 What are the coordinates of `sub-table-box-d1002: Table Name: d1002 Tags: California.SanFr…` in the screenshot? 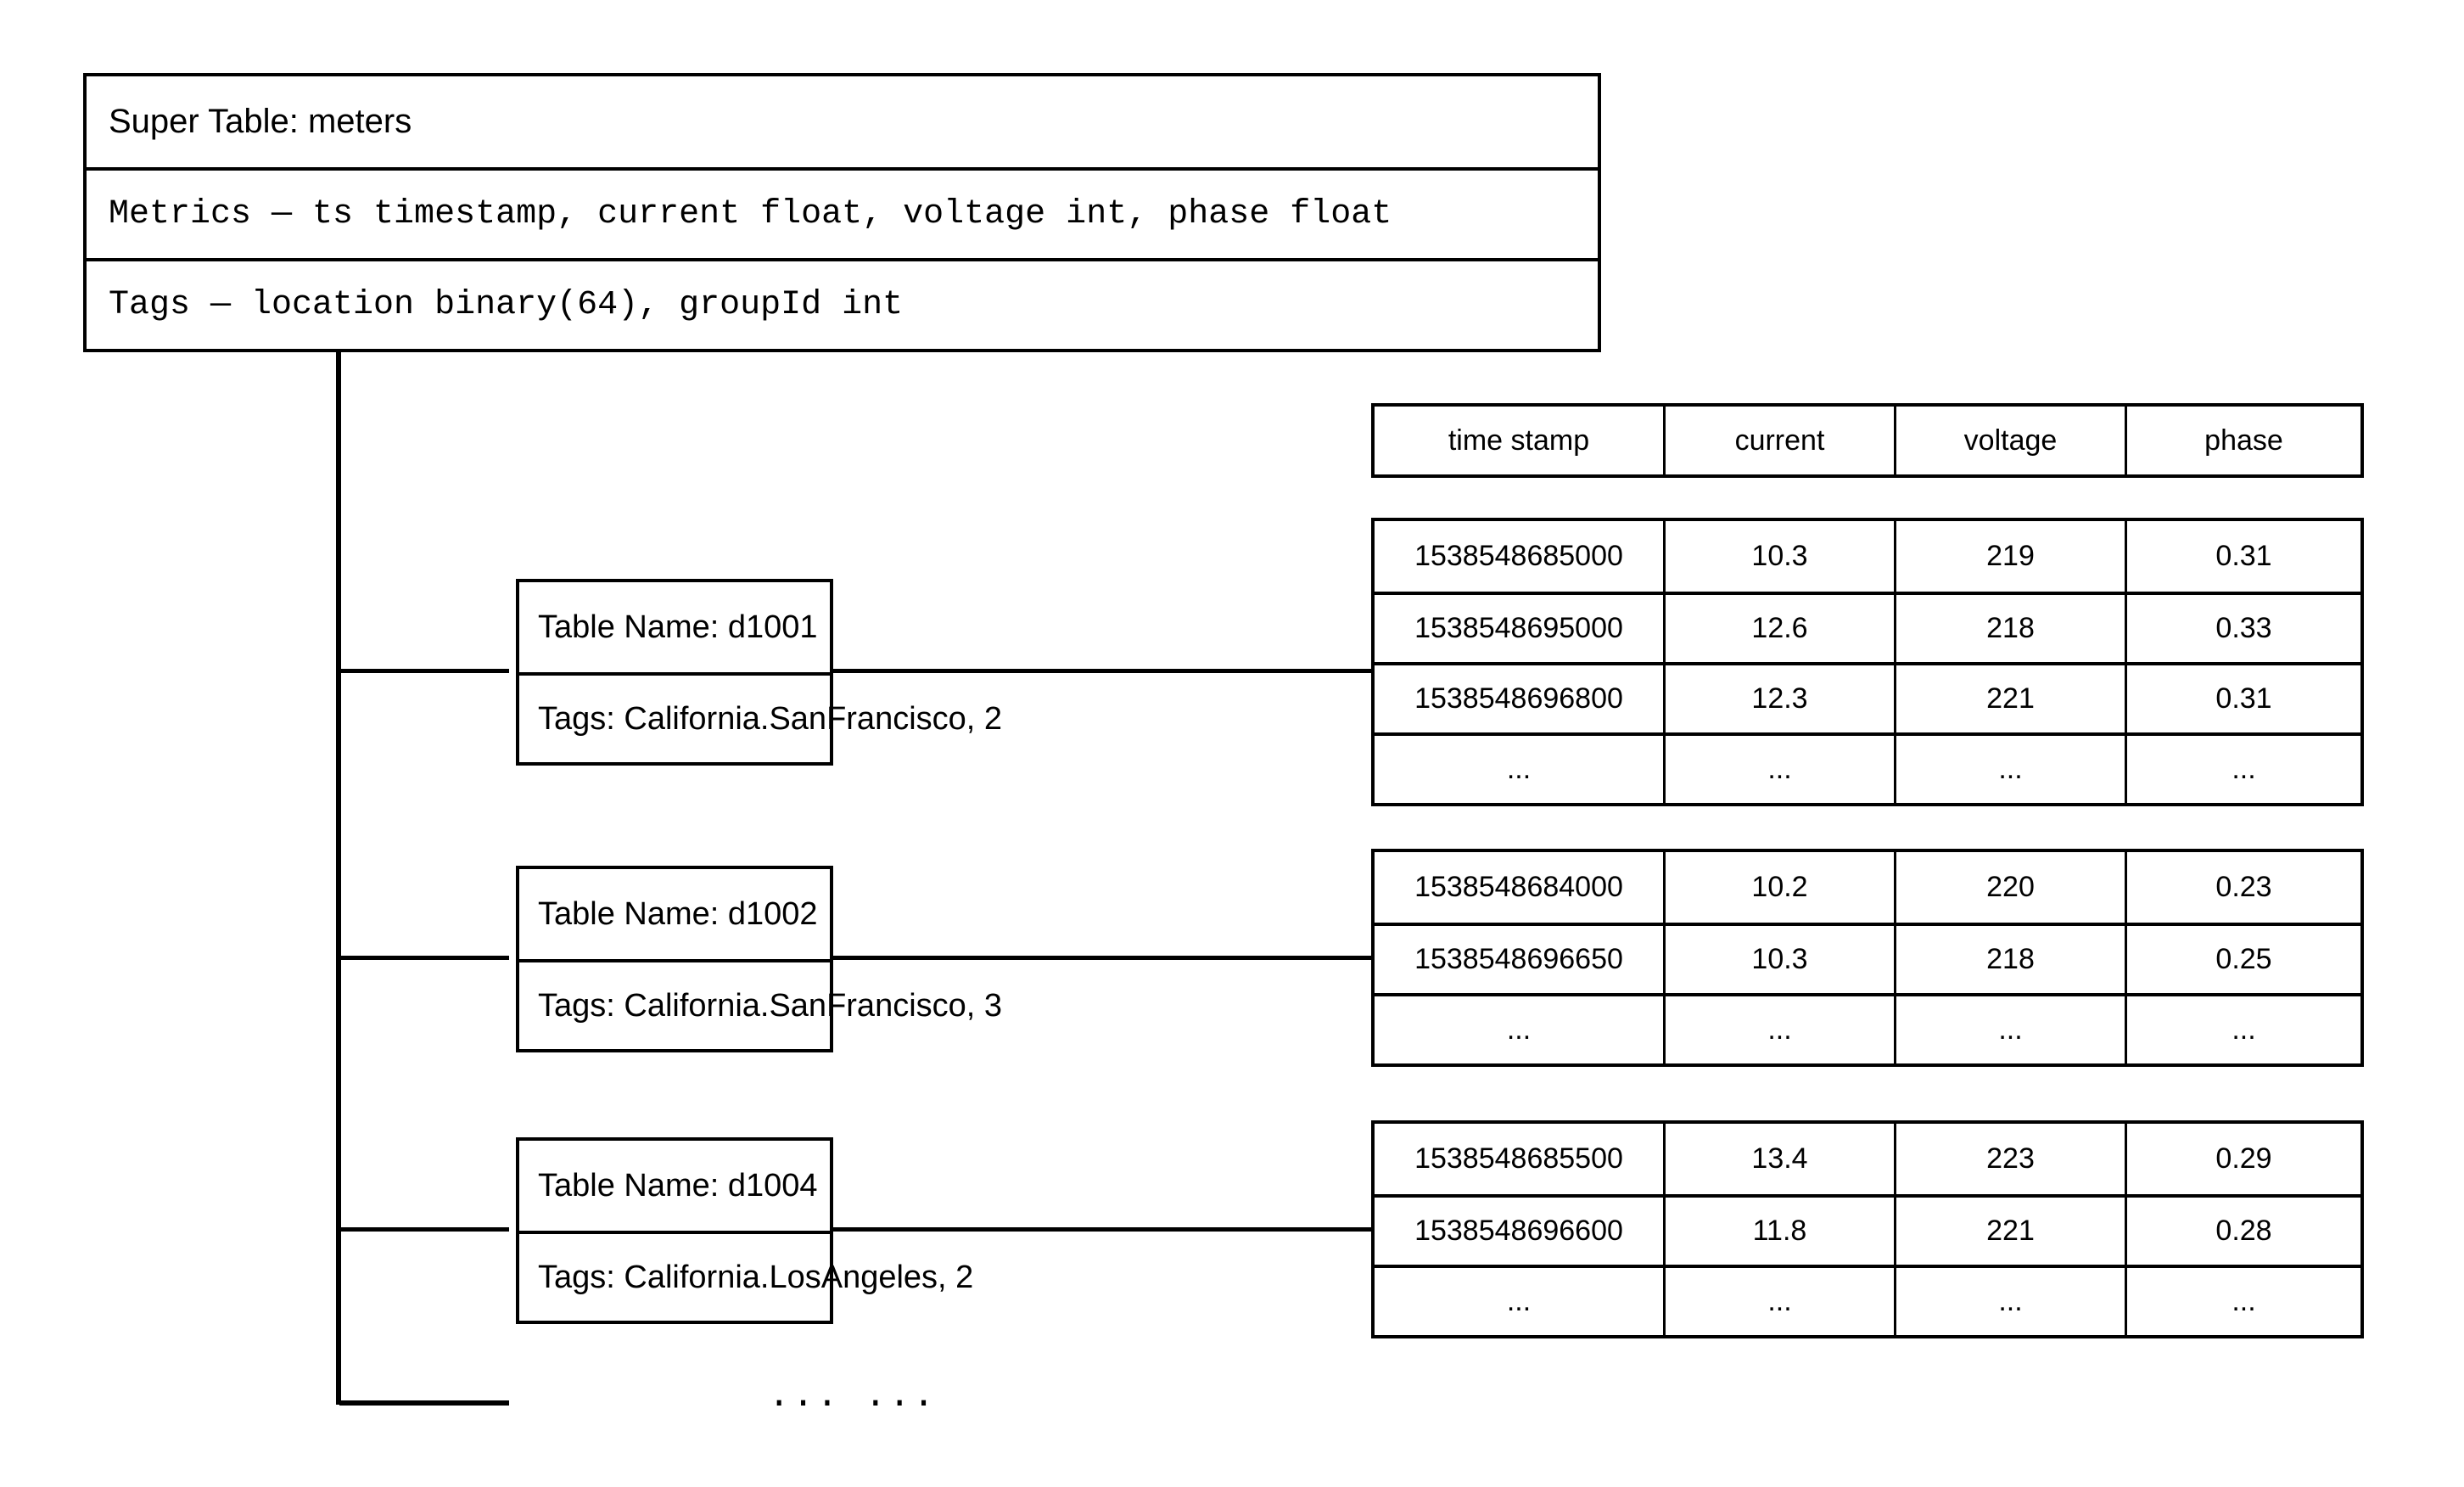 It's located at (759, 959).